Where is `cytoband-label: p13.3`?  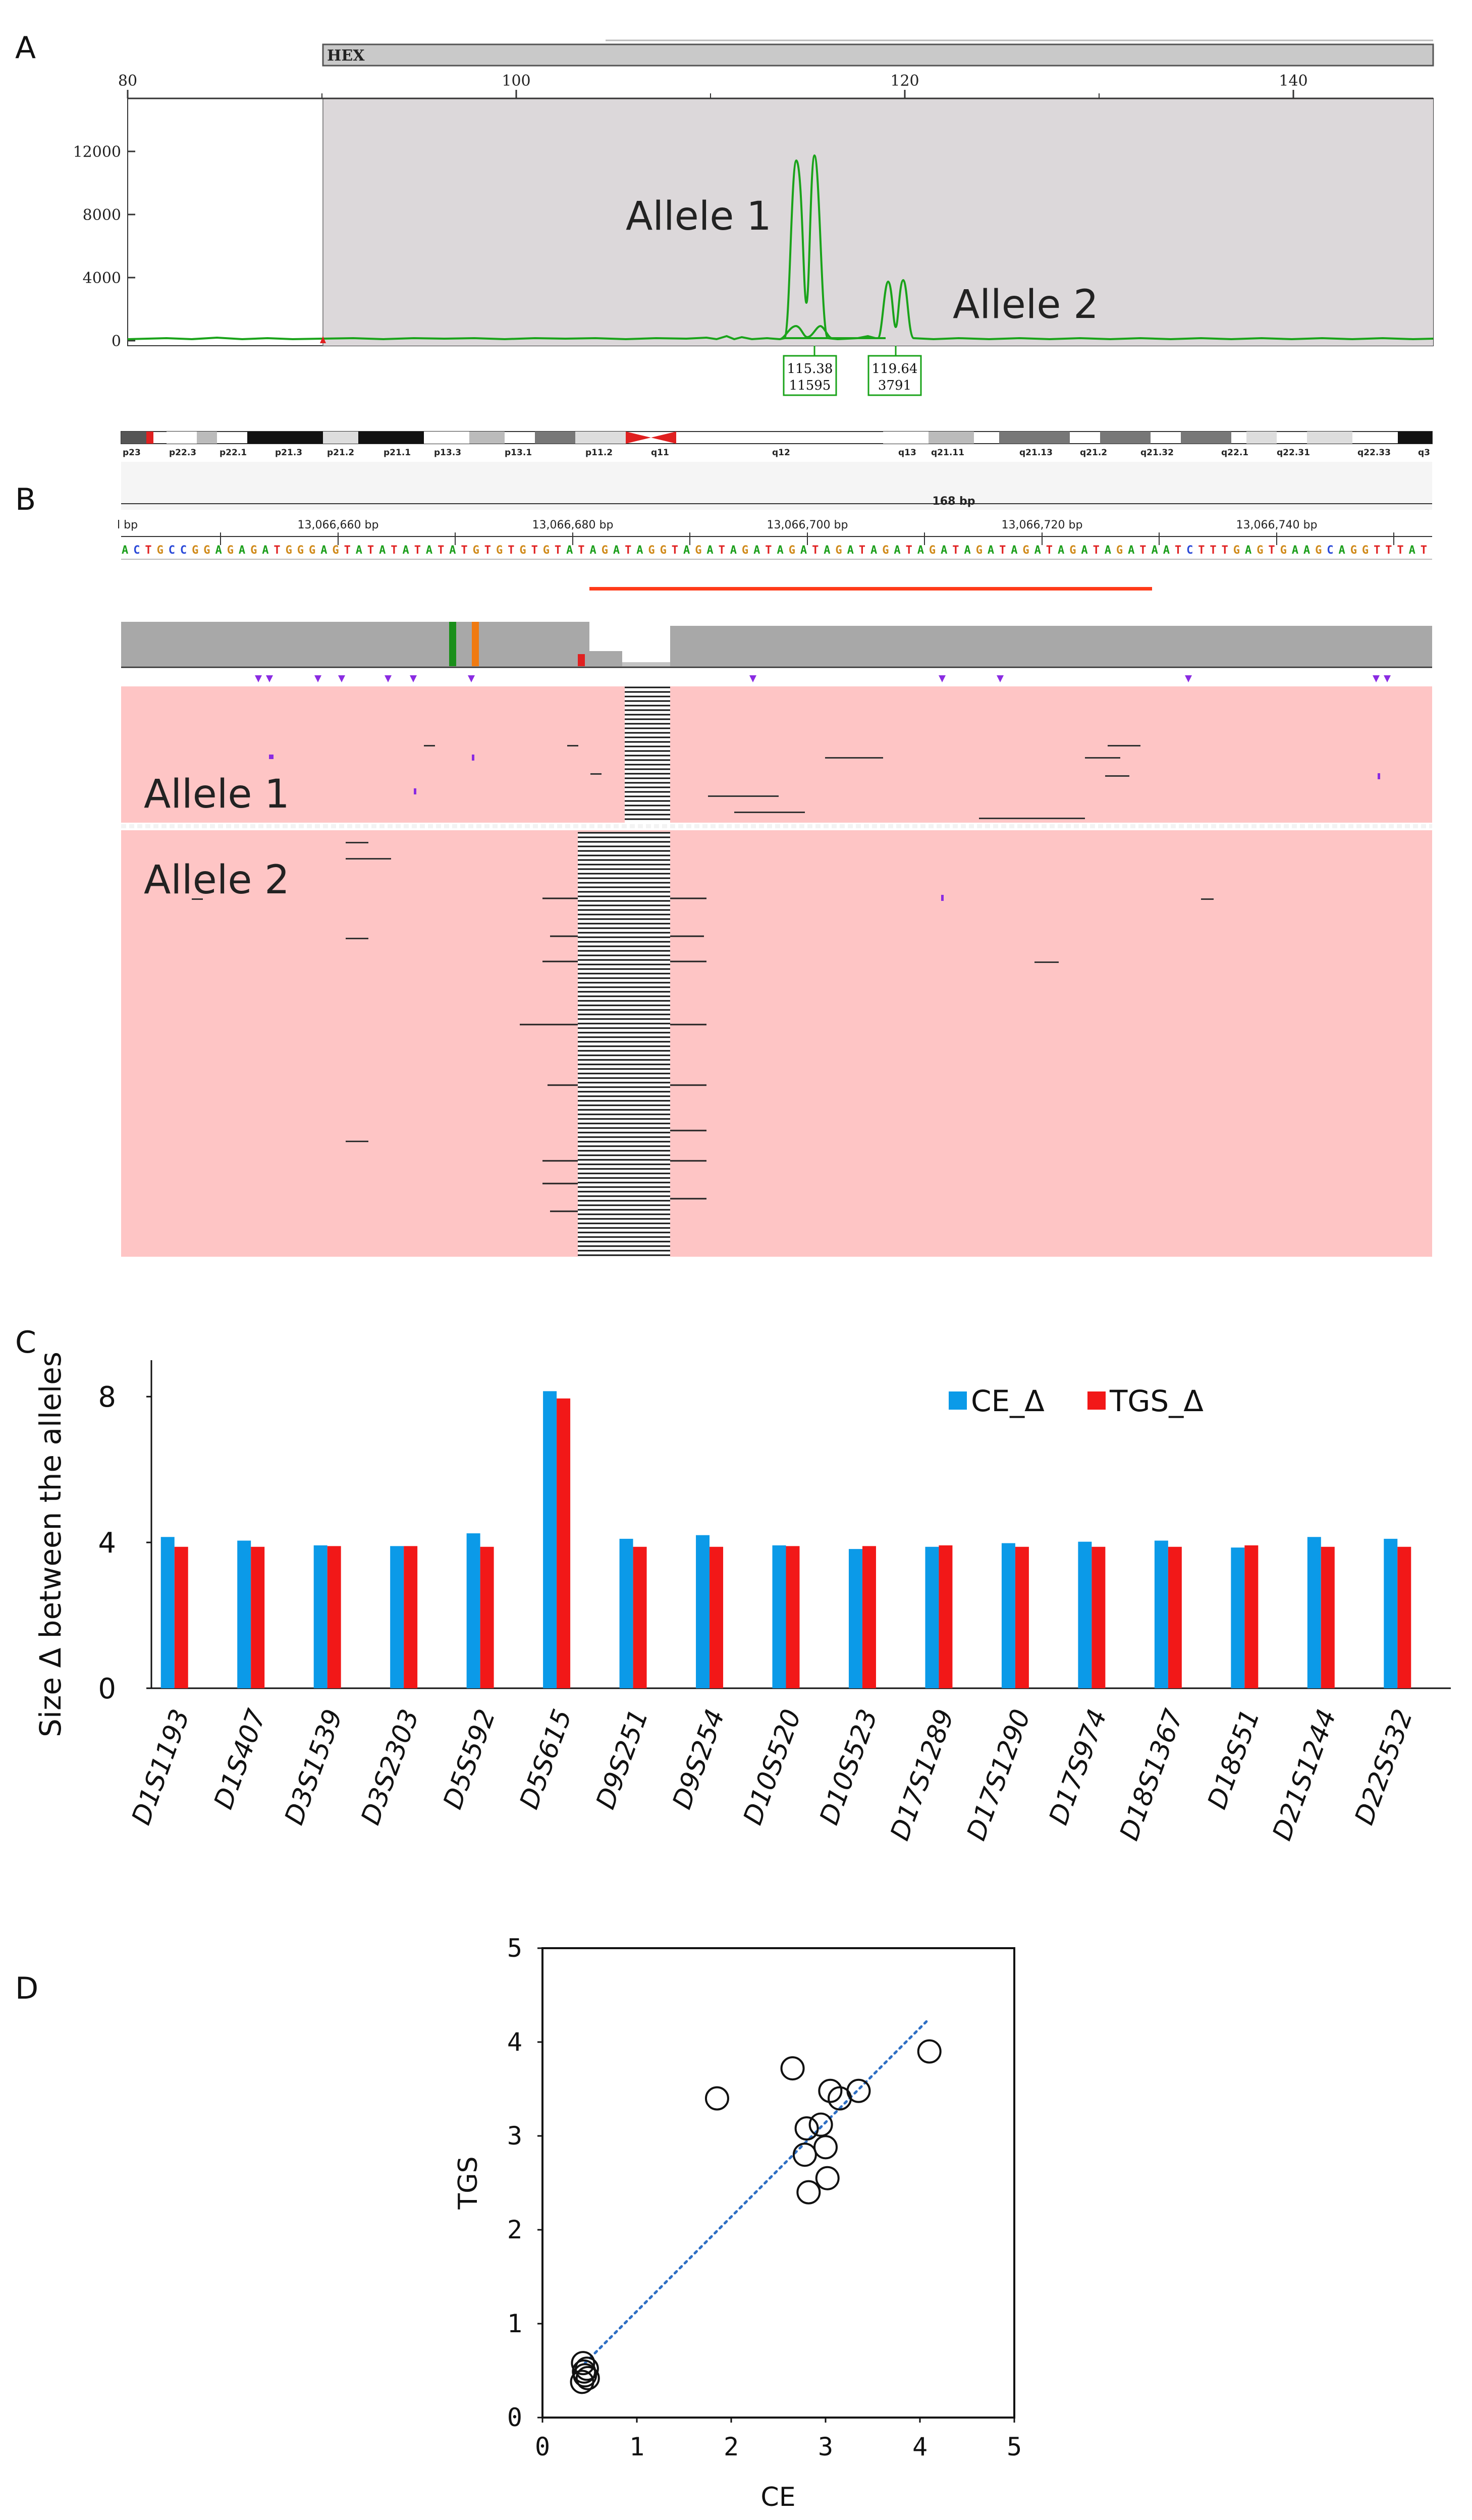
cytoband-label: p13.3 is located at coordinates (447, 453).